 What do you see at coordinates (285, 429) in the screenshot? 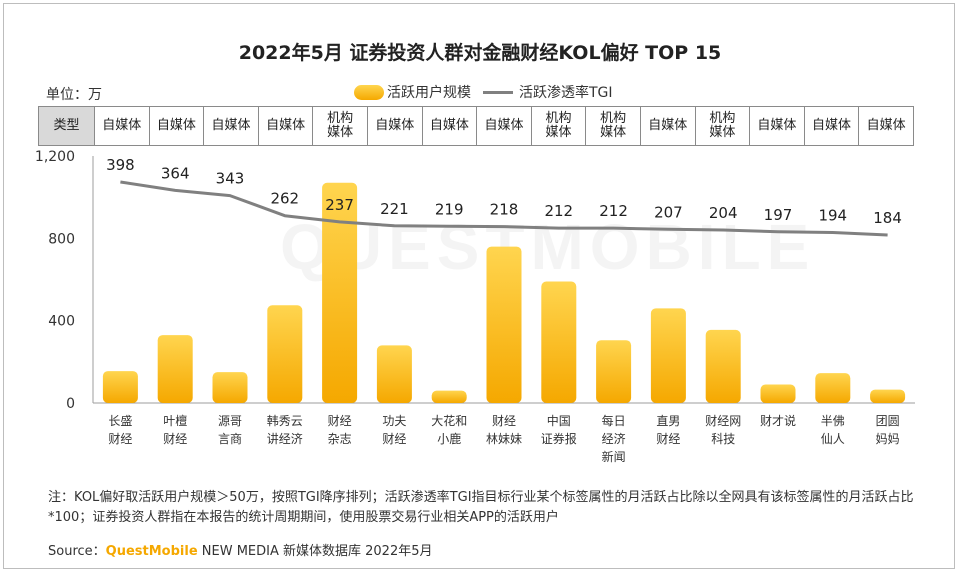
I see `x-tick-label: 韩秀云讲经济` at bounding box center [285, 429].